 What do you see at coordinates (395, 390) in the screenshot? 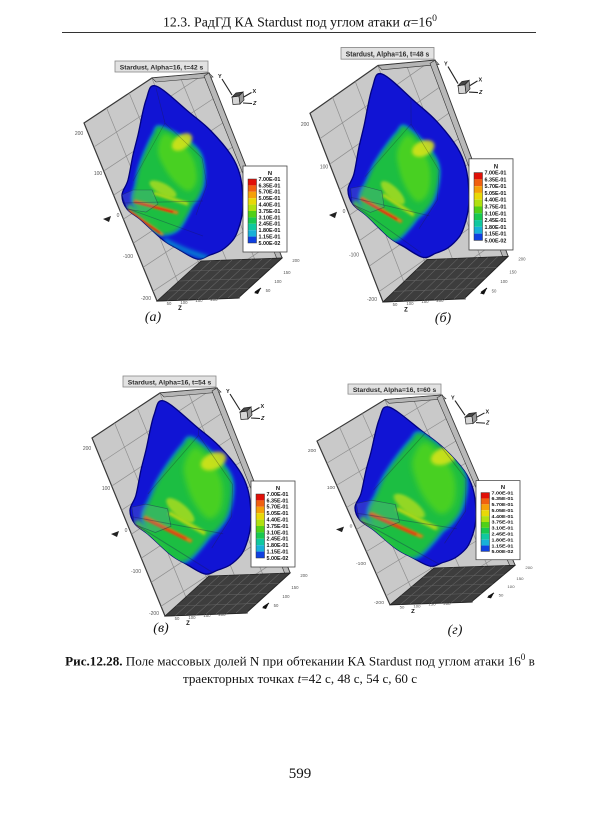
I see `svg-text: Stardust, Alpha=16, t=60 s` at bounding box center [395, 390].